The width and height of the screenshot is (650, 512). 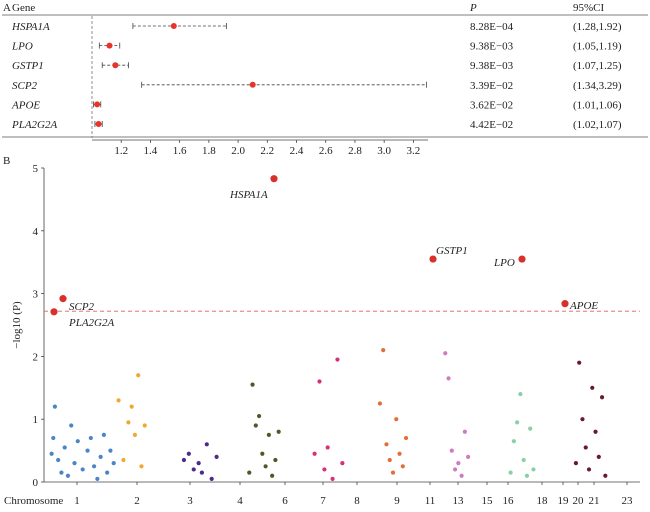 I want to click on x-tick-label: 1.8, so click(x=209, y=151).